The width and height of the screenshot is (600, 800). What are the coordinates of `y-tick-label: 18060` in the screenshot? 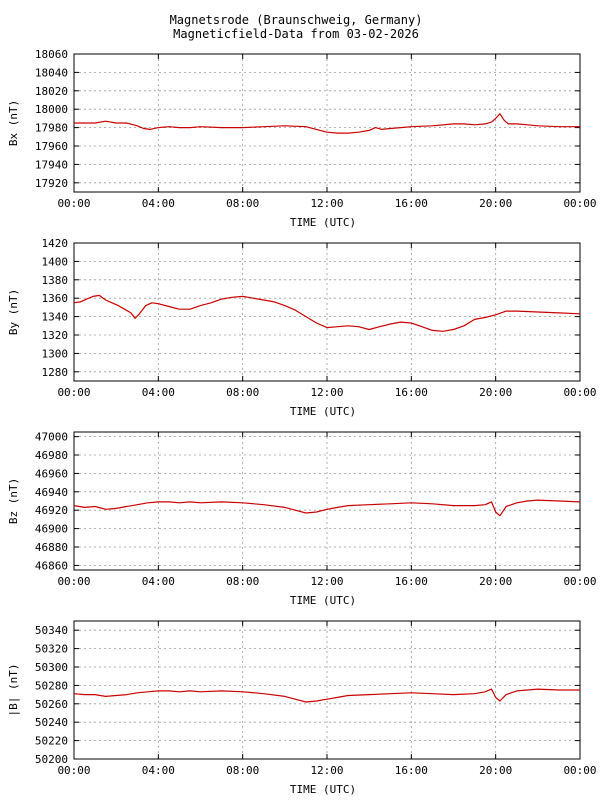 It's located at (51, 54).